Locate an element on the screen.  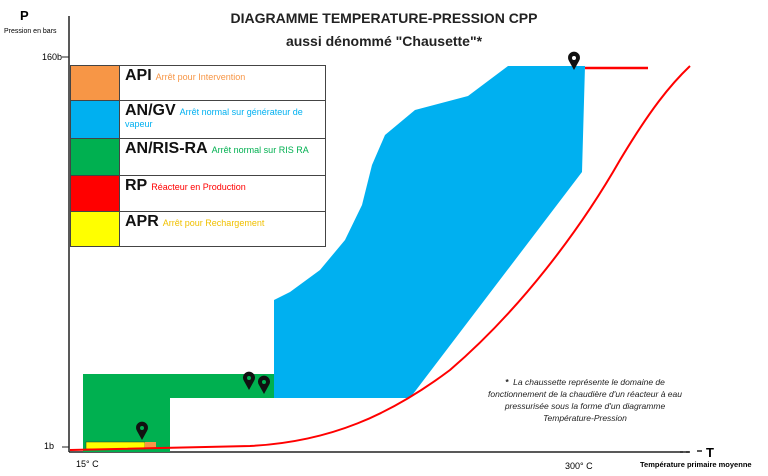
legend-description: Réacteur en Production is located at coordinates (198, 187).